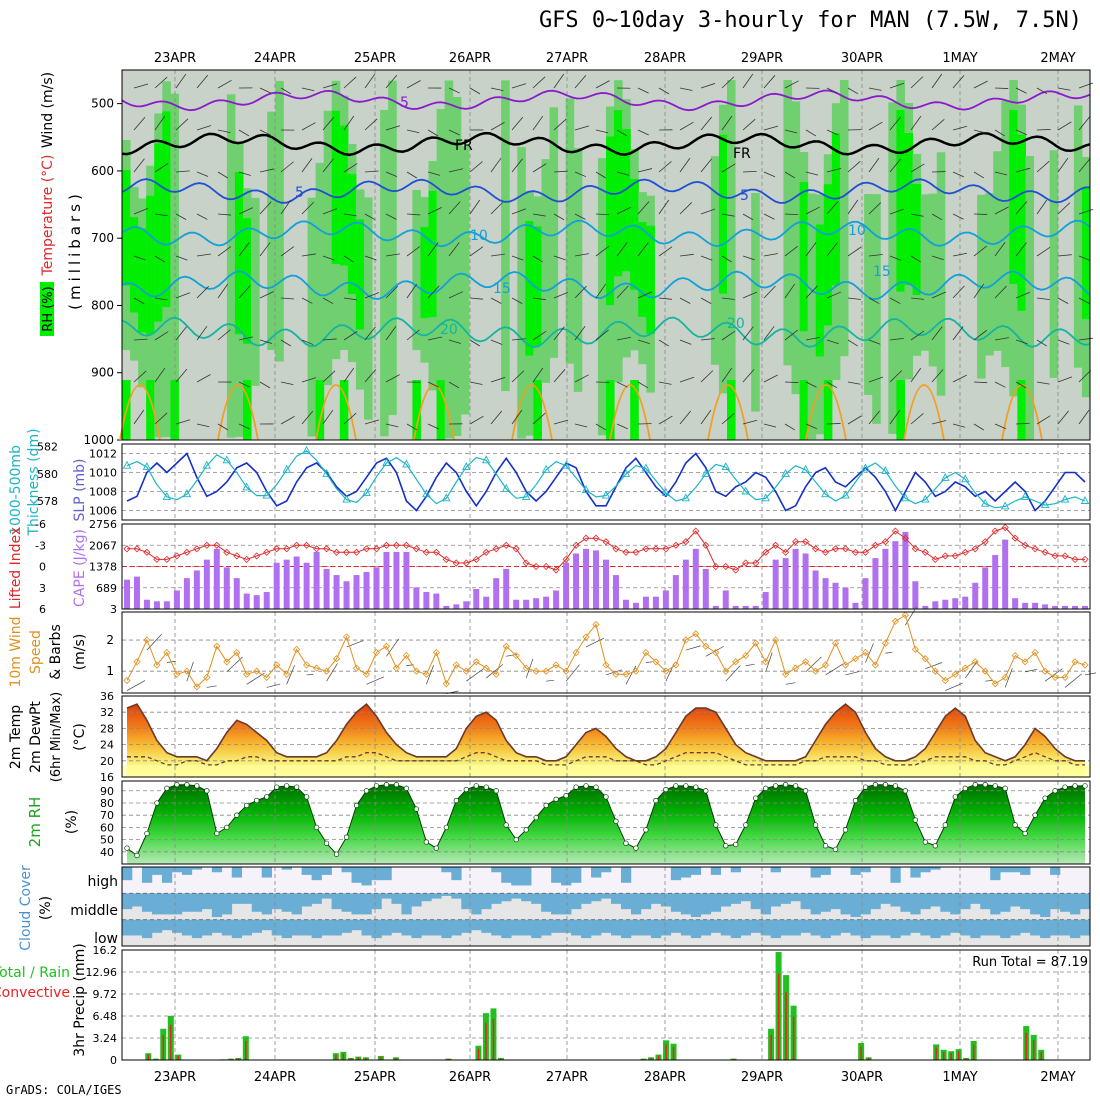 Image resolution: width=1100 pixels, height=1100 pixels. What do you see at coordinates (107, 852) in the screenshot?
I see `rh-tick-label: 40` at bounding box center [107, 852].